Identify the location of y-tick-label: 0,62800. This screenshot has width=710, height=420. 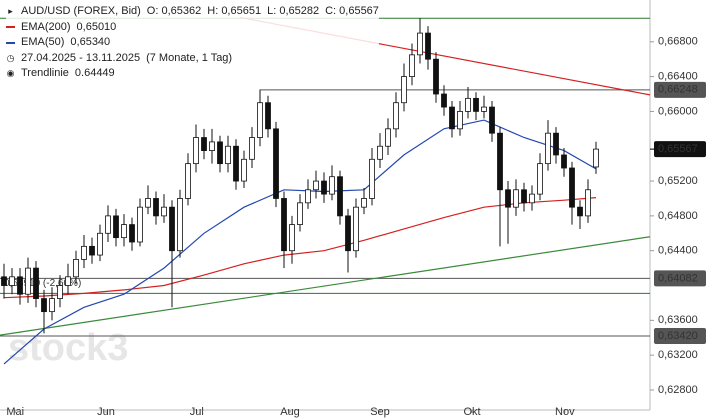
(678, 390).